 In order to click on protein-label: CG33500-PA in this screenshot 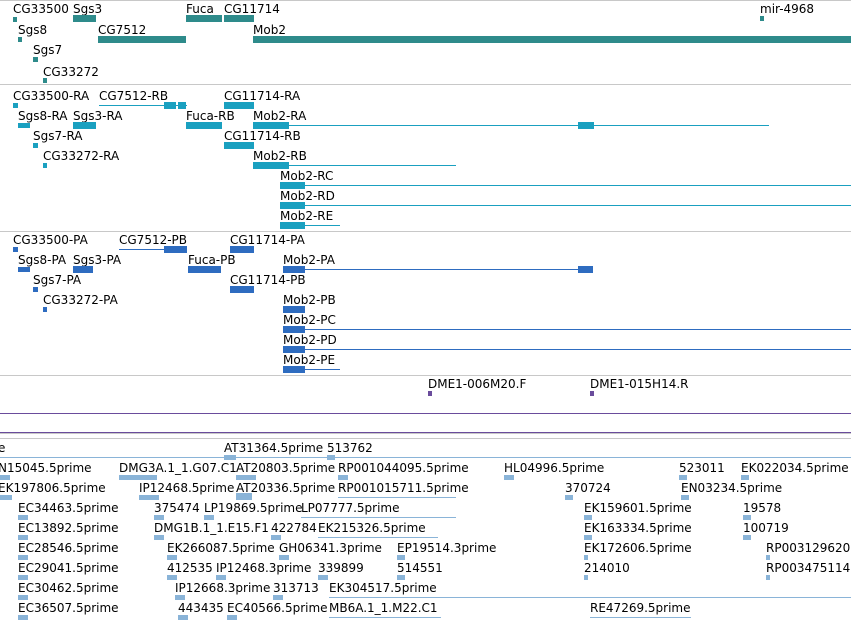, I will do `click(50, 240)`.